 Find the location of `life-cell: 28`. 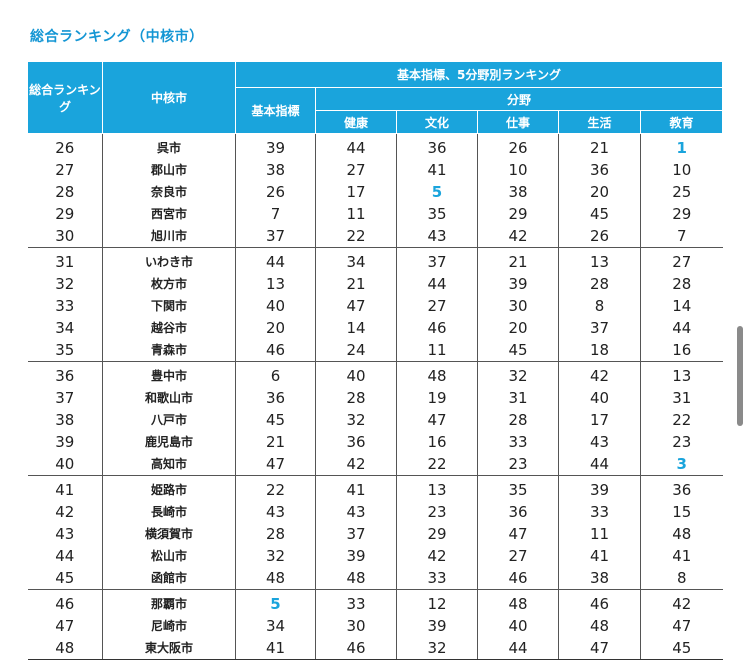

life-cell: 28 is located at coordinates (599, 284).